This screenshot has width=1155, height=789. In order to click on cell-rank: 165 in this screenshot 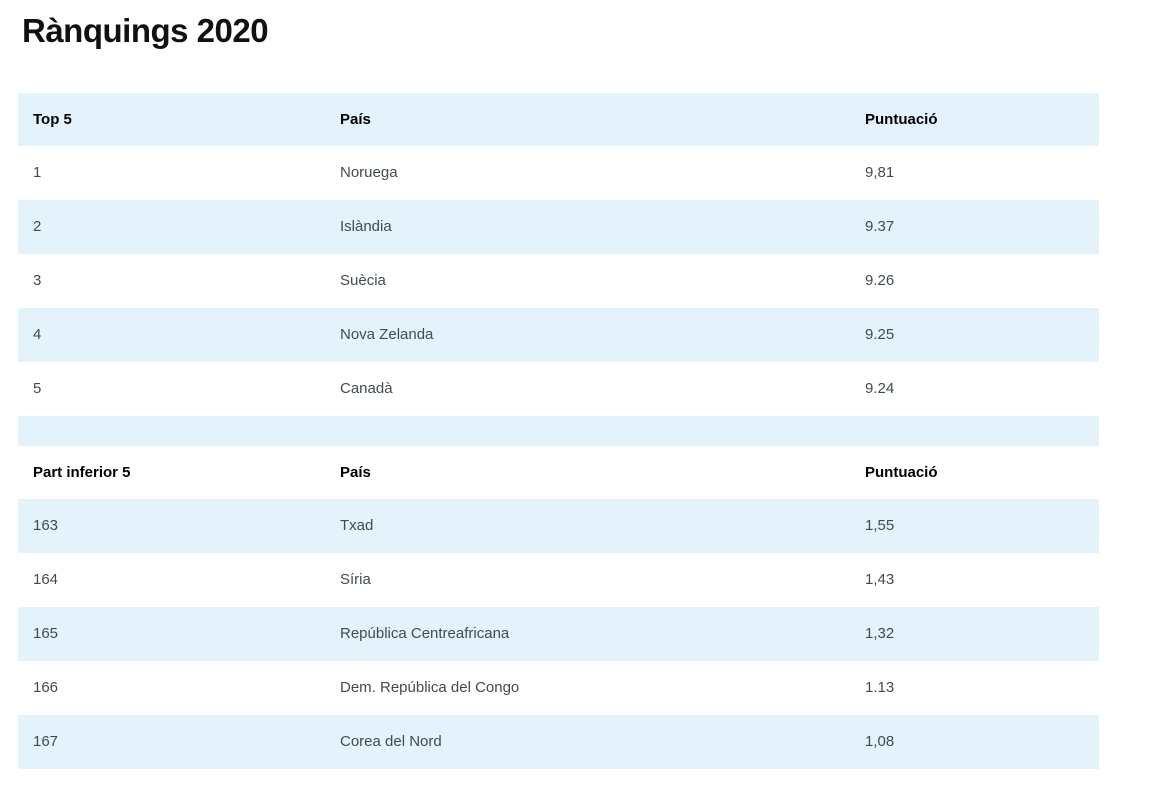, I will do `click(46, 634)`.